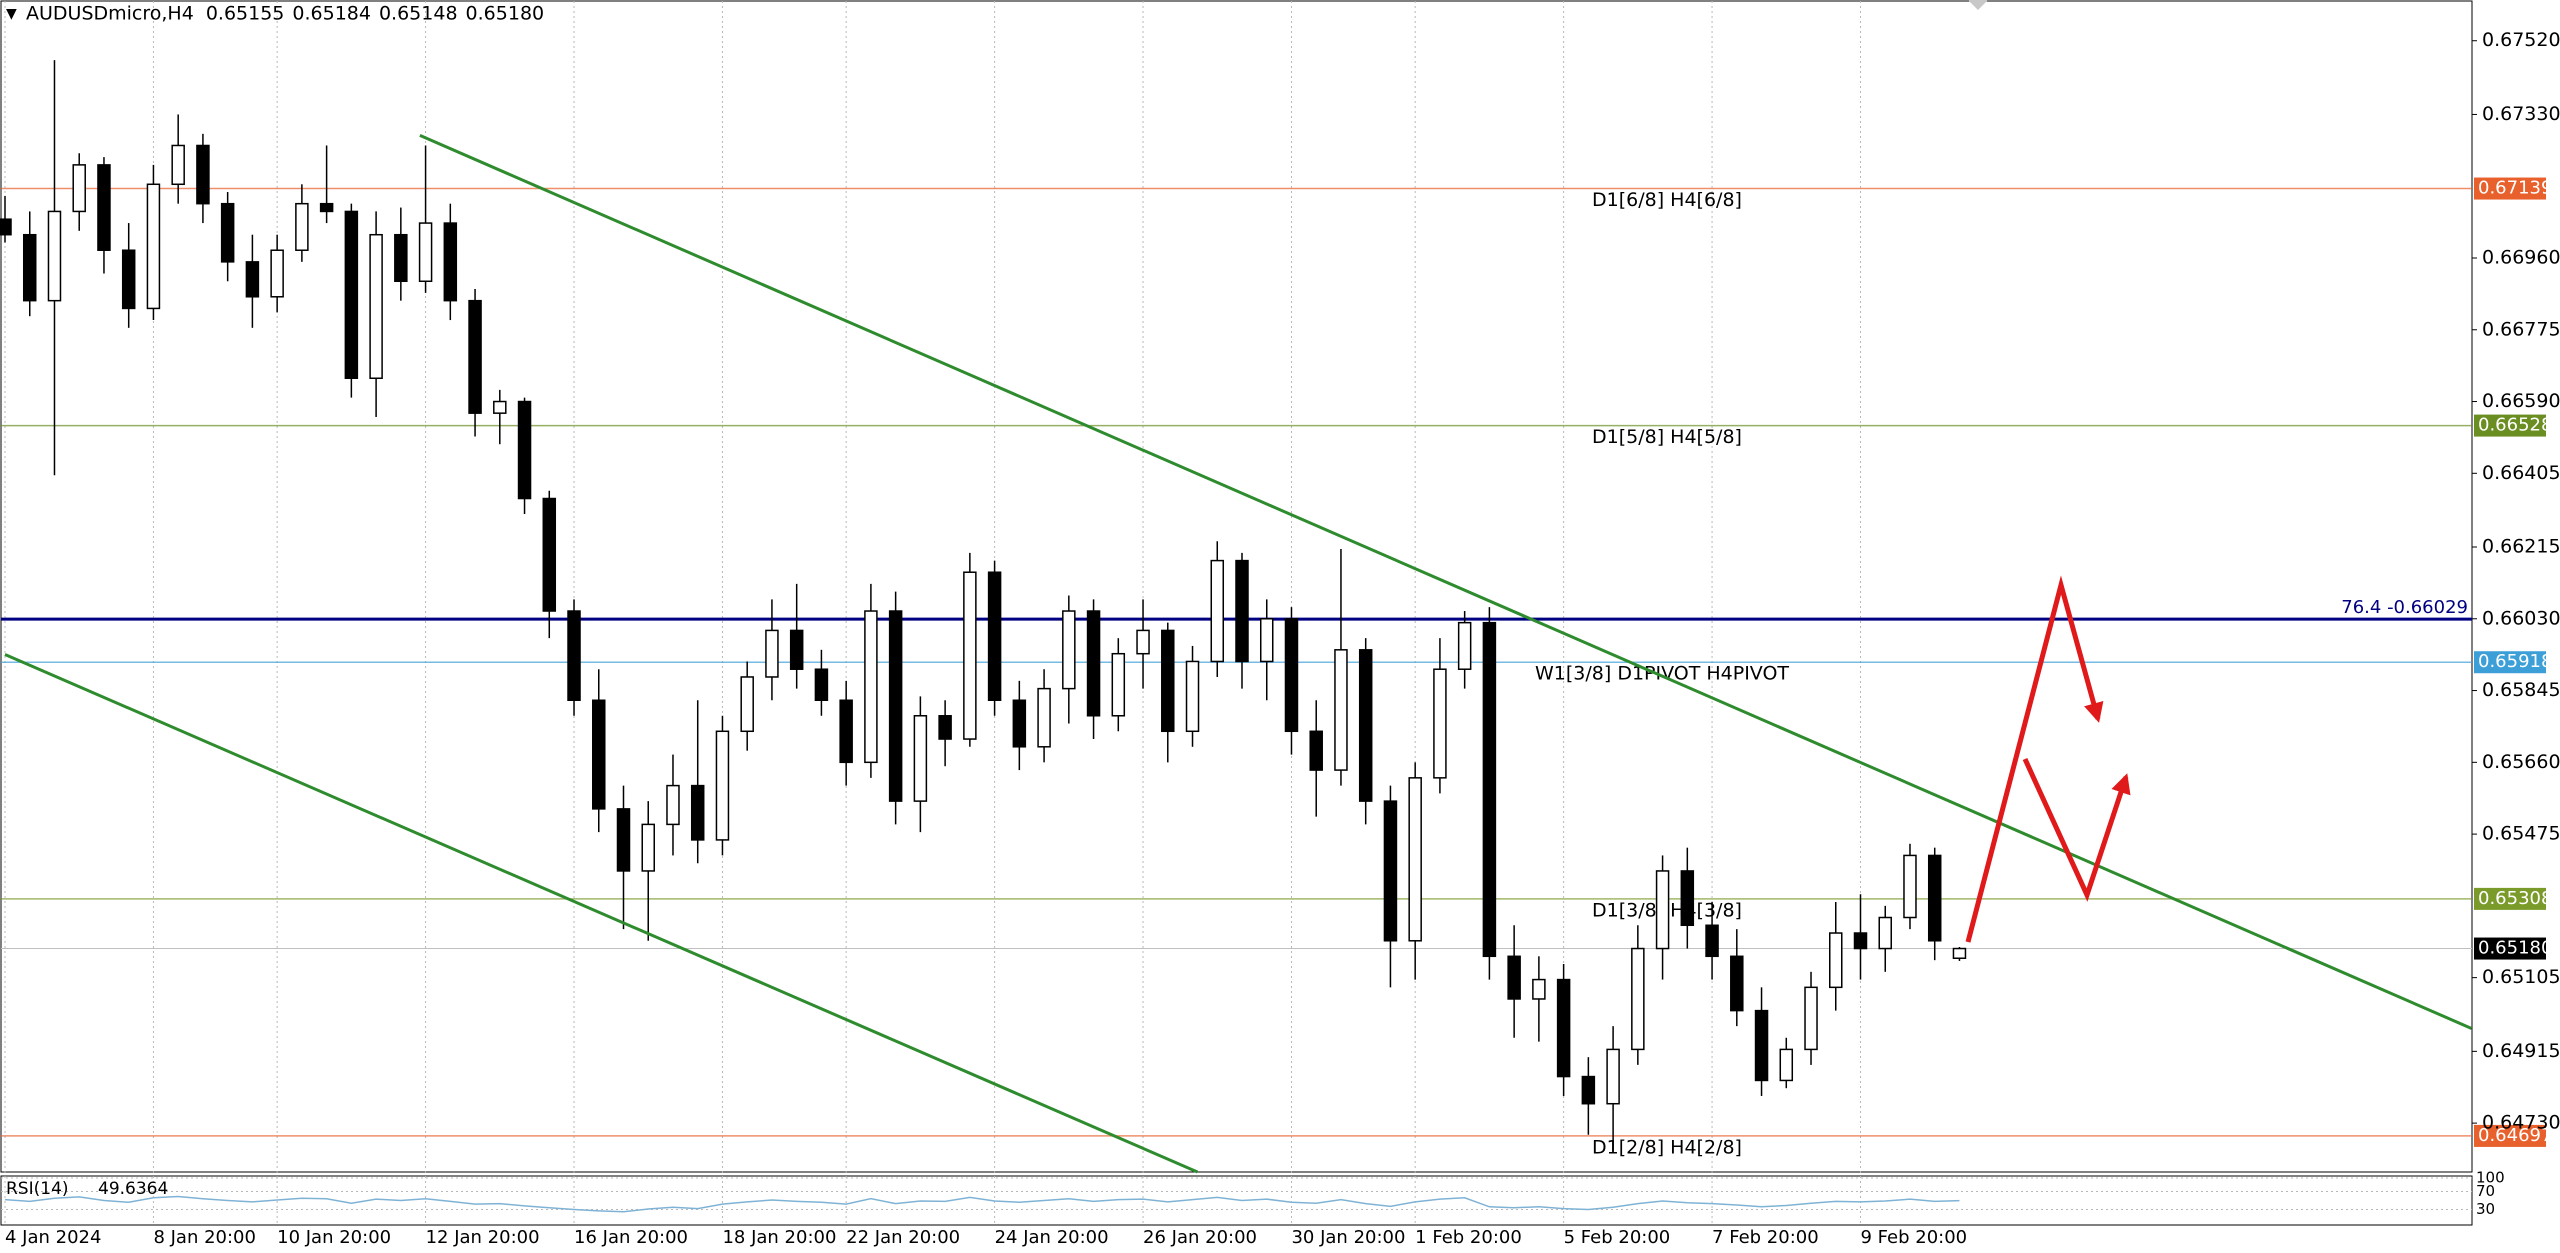 The width and height of the screenshot is (2560, 1253). Describe the element at coordinates (418, 14) in the screenshot. I see `quote: 0.65148` at that location.